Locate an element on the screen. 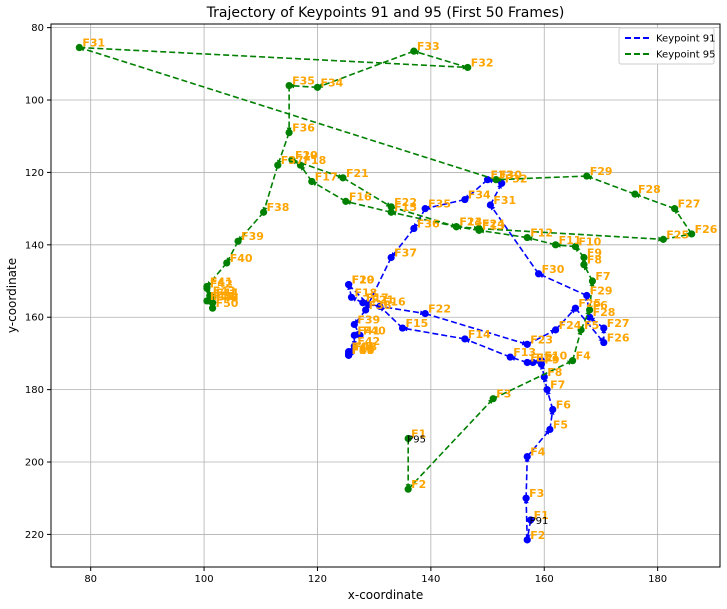  x-tick-label: 180 is located at coordinates (657, 579).